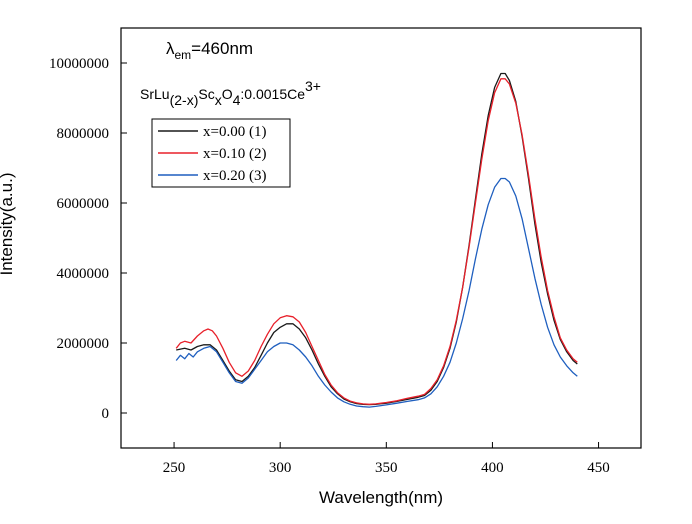 This screenshot has height=524, width=692. I want to click on lambda-symbol: λ, so click(170, 48).